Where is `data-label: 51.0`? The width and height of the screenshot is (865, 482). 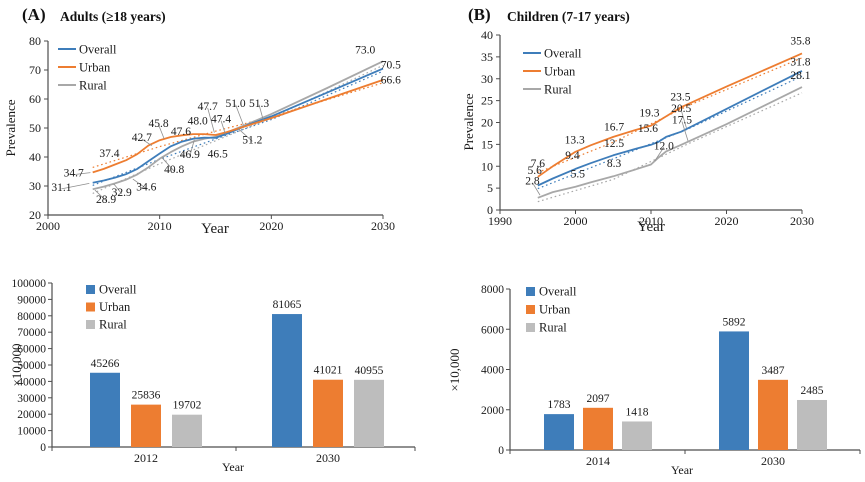
data-label: 51.0 is located at coordinates (236, 104).